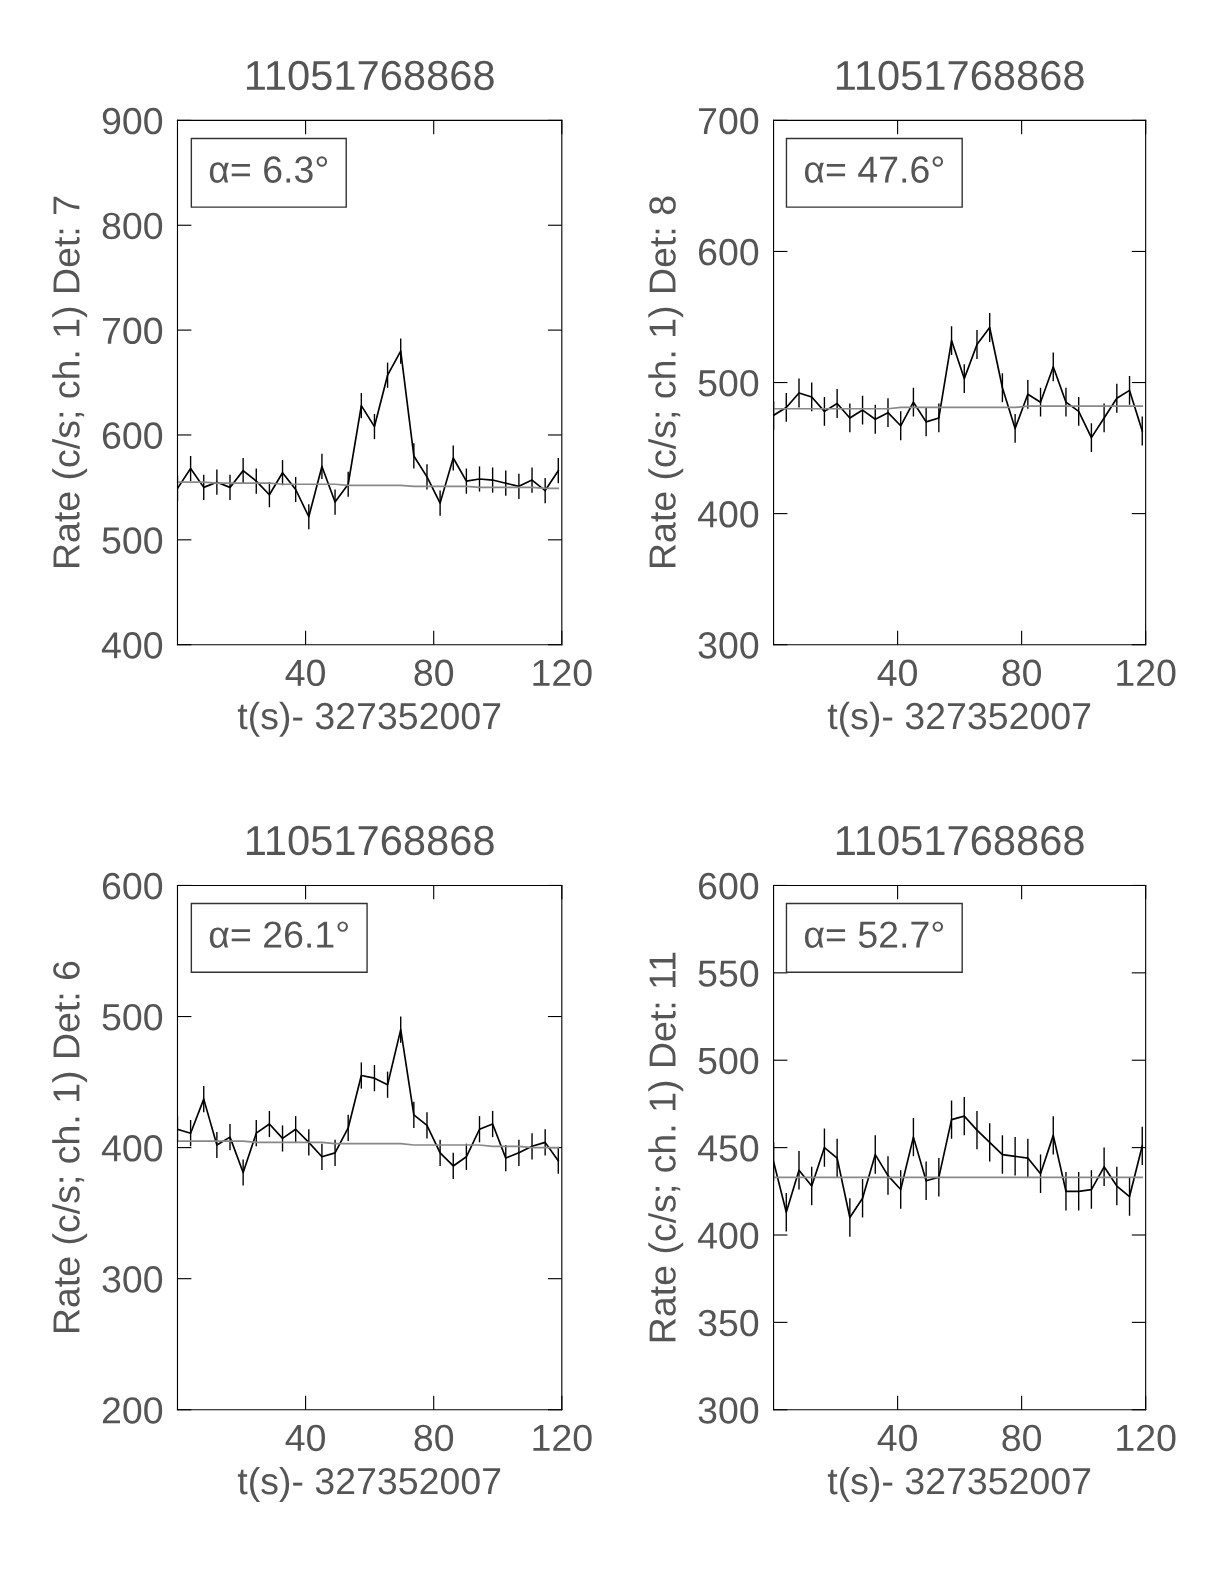  I want to click on y-tick-label: 550, so click(728, 973).